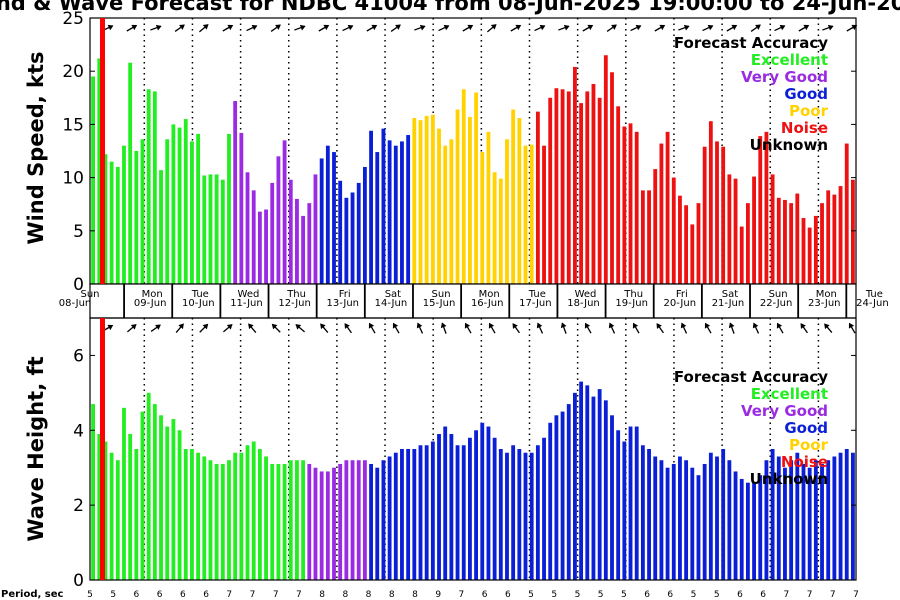 This screenshot has height=600, width=900. I want to click on day-date-label: 18-Jun, so click(583, 303).